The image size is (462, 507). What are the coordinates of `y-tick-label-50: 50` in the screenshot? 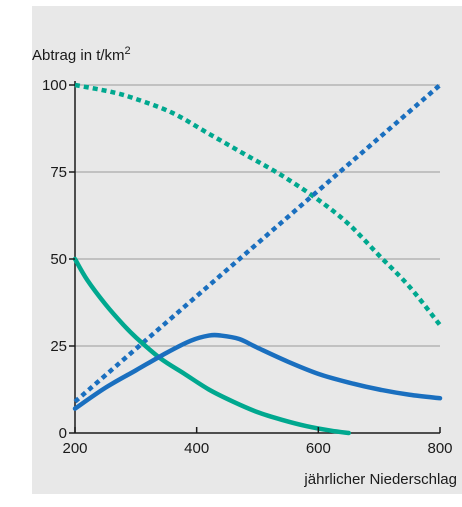 It's located at (58, 259).